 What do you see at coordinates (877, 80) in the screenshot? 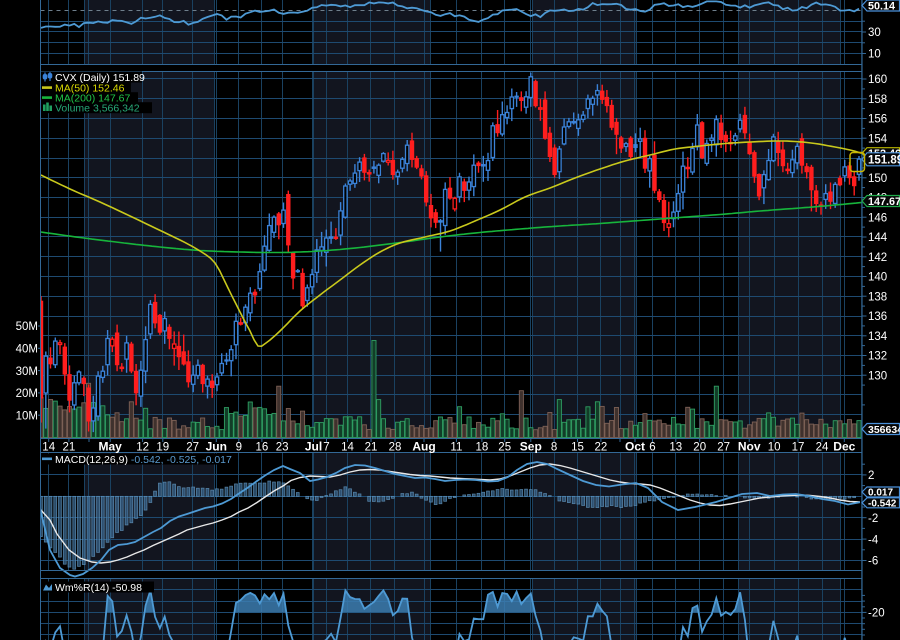
I see `svg-text: 160` at bounding box center [877, 80].